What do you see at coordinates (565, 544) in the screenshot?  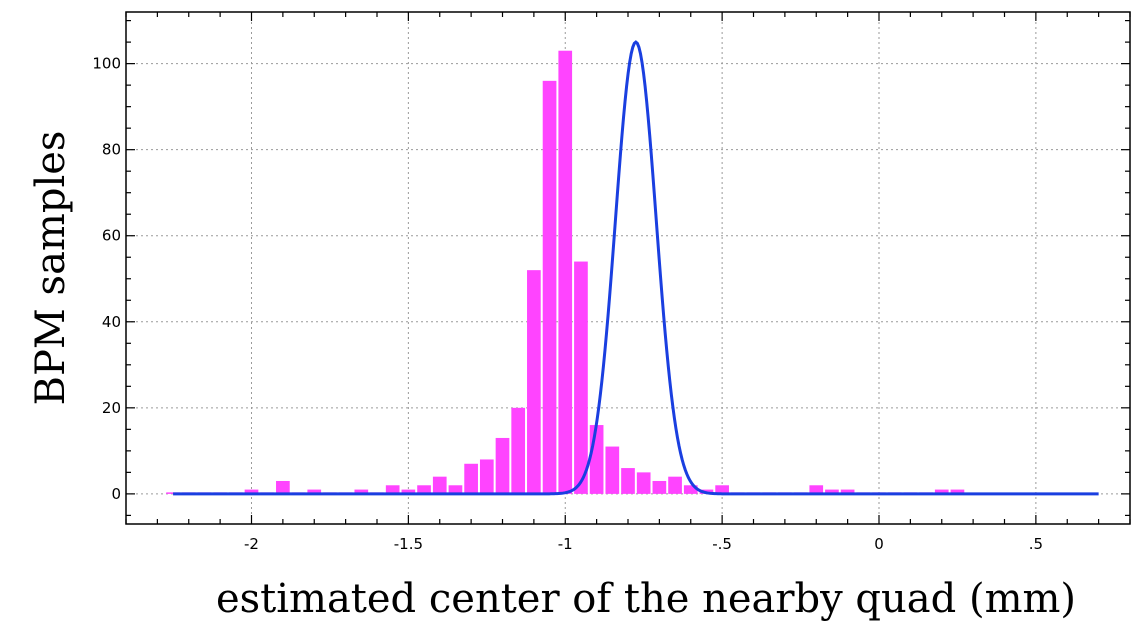 I see `x-tick-label: -1` at bounding box center [565, 544].